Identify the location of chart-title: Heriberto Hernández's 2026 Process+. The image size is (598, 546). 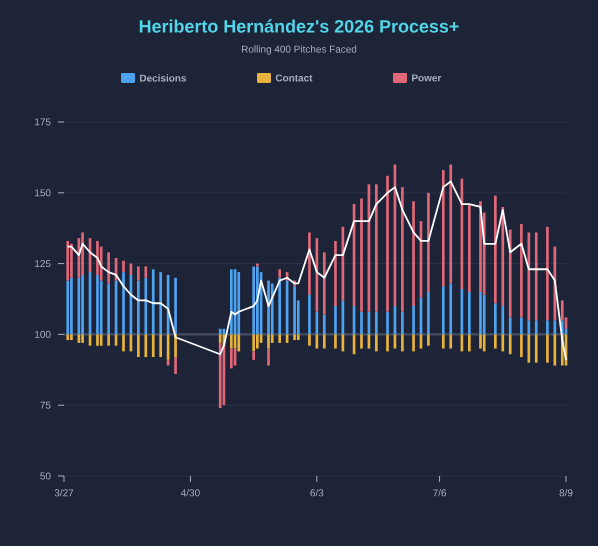
(299, 26).